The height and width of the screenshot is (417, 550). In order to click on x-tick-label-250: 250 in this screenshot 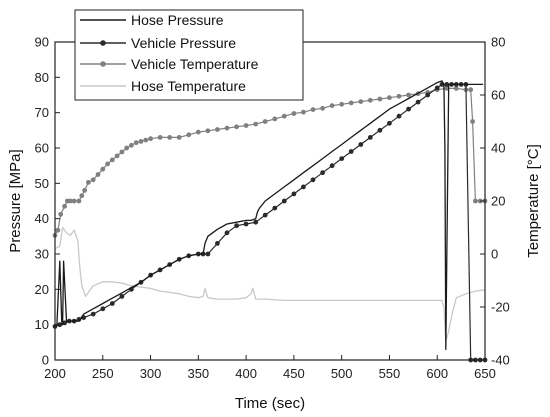, I will do `click(103, 373)`.